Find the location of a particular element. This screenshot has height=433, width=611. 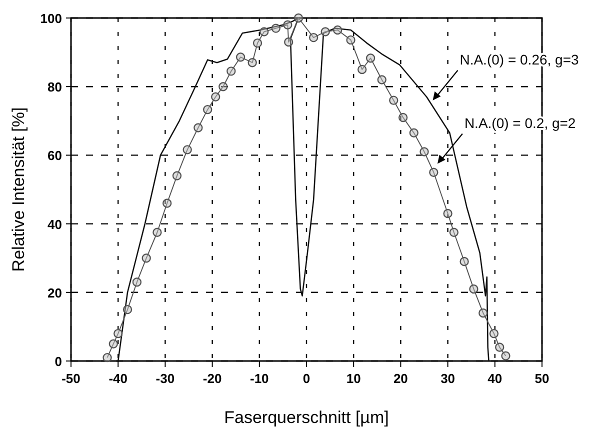

y-tick-label: 60 is located at coordinates (55, 156).